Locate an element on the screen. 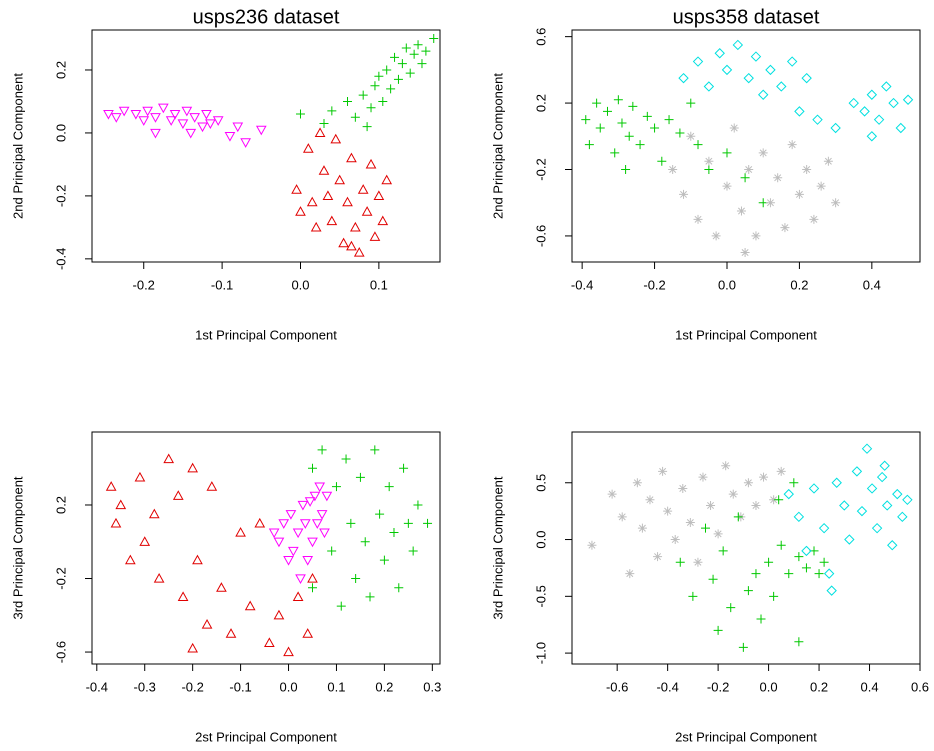 This screenshot has width=934, height=751. x-tick-label: -0.4 is located at coordinates (97, 686).